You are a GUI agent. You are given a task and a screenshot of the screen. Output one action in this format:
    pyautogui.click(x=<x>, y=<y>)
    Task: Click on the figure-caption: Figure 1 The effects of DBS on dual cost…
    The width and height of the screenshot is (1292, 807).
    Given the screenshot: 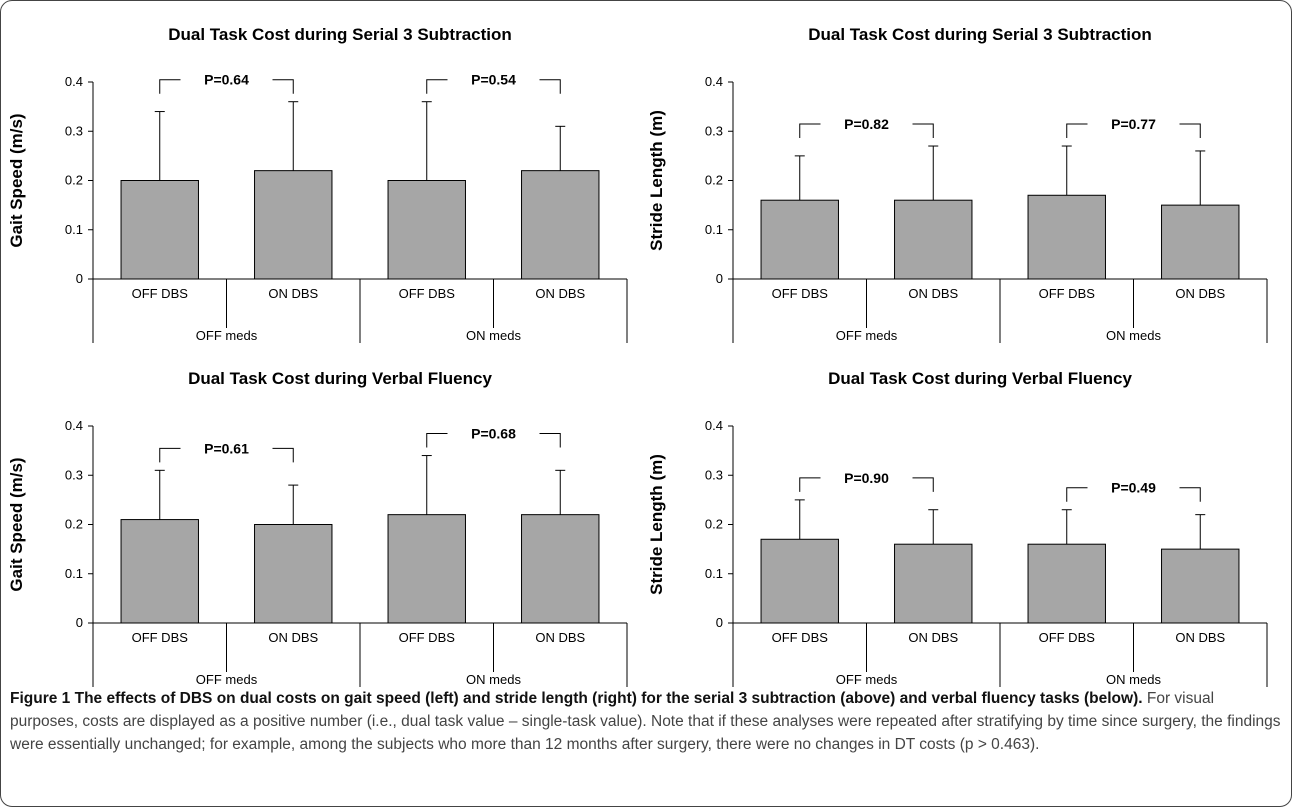 What is the action you would take?
    pyautogui.click(x=646, y=721)
    